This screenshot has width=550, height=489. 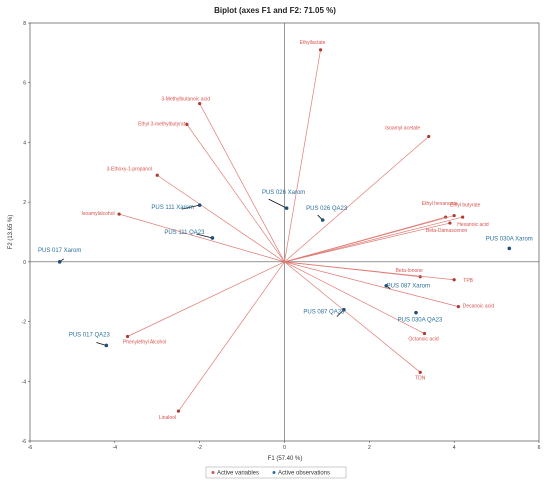 I want to click on variable-label: Ethyllactate, so click(x=313, y=43).